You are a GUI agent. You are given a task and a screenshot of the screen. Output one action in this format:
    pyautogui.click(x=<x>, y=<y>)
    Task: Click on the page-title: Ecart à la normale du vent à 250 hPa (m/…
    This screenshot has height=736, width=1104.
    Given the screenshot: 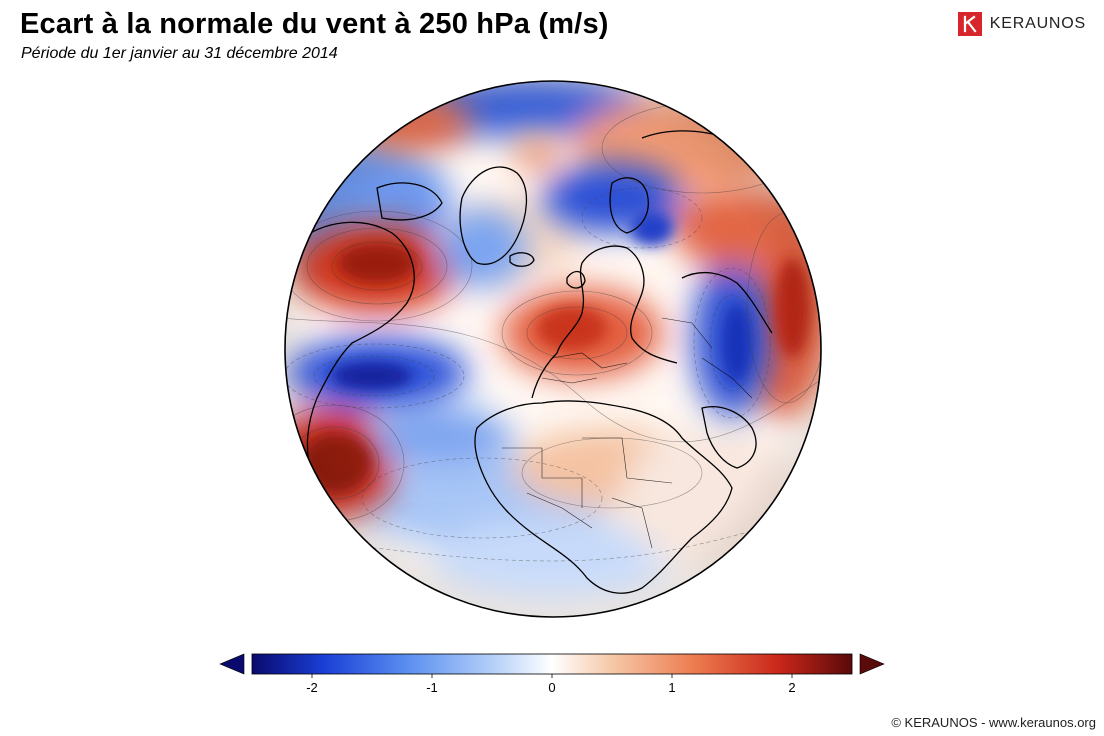 What is the action you would take?
    pyautogui.click(x=314, y=24)
    